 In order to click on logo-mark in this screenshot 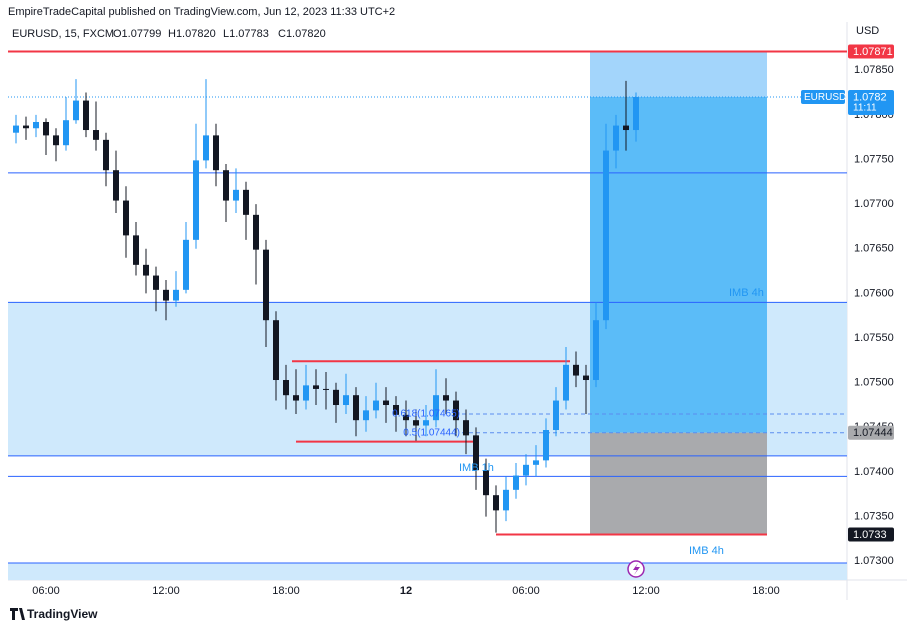, I will do `click(17, 614)`.